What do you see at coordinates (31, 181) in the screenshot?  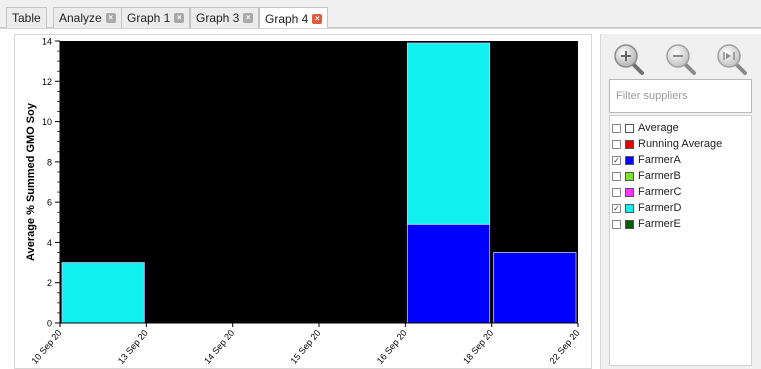 I see `y-axis-label: Average % Summed GMO Soy` at bounding box center [31, 181].